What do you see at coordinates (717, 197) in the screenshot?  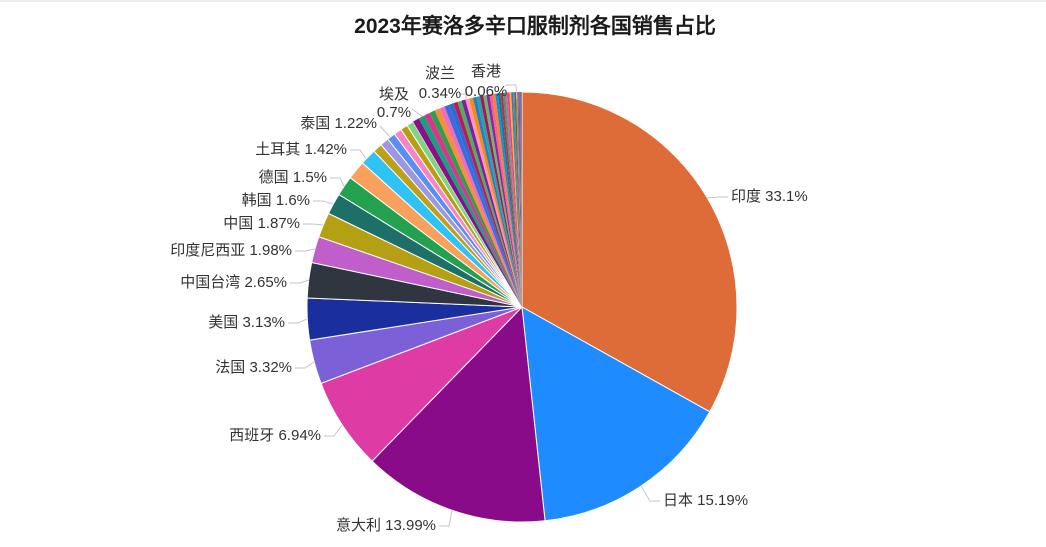 I see `label-line-印度` at bounding box center [717, 197].